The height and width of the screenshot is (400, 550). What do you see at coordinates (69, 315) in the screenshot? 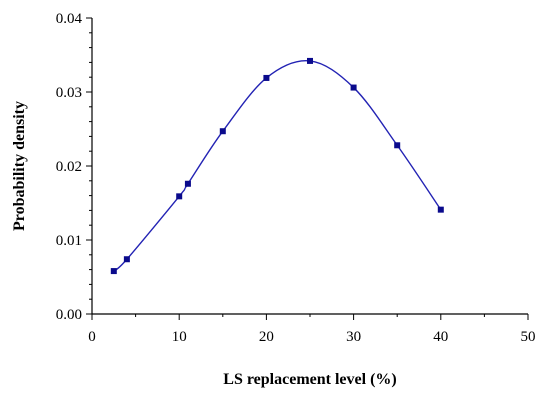
I see `y-tick-label: 0.00` at bounding box center [69, 315].